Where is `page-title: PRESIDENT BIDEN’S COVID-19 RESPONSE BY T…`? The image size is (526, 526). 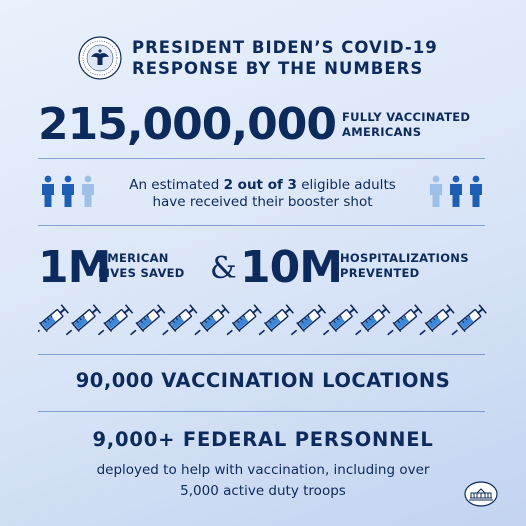 page-title: PRESIDENT BIDEN’S COVID-19 RESPONSE BY T… is located at coordinates (302, 58).